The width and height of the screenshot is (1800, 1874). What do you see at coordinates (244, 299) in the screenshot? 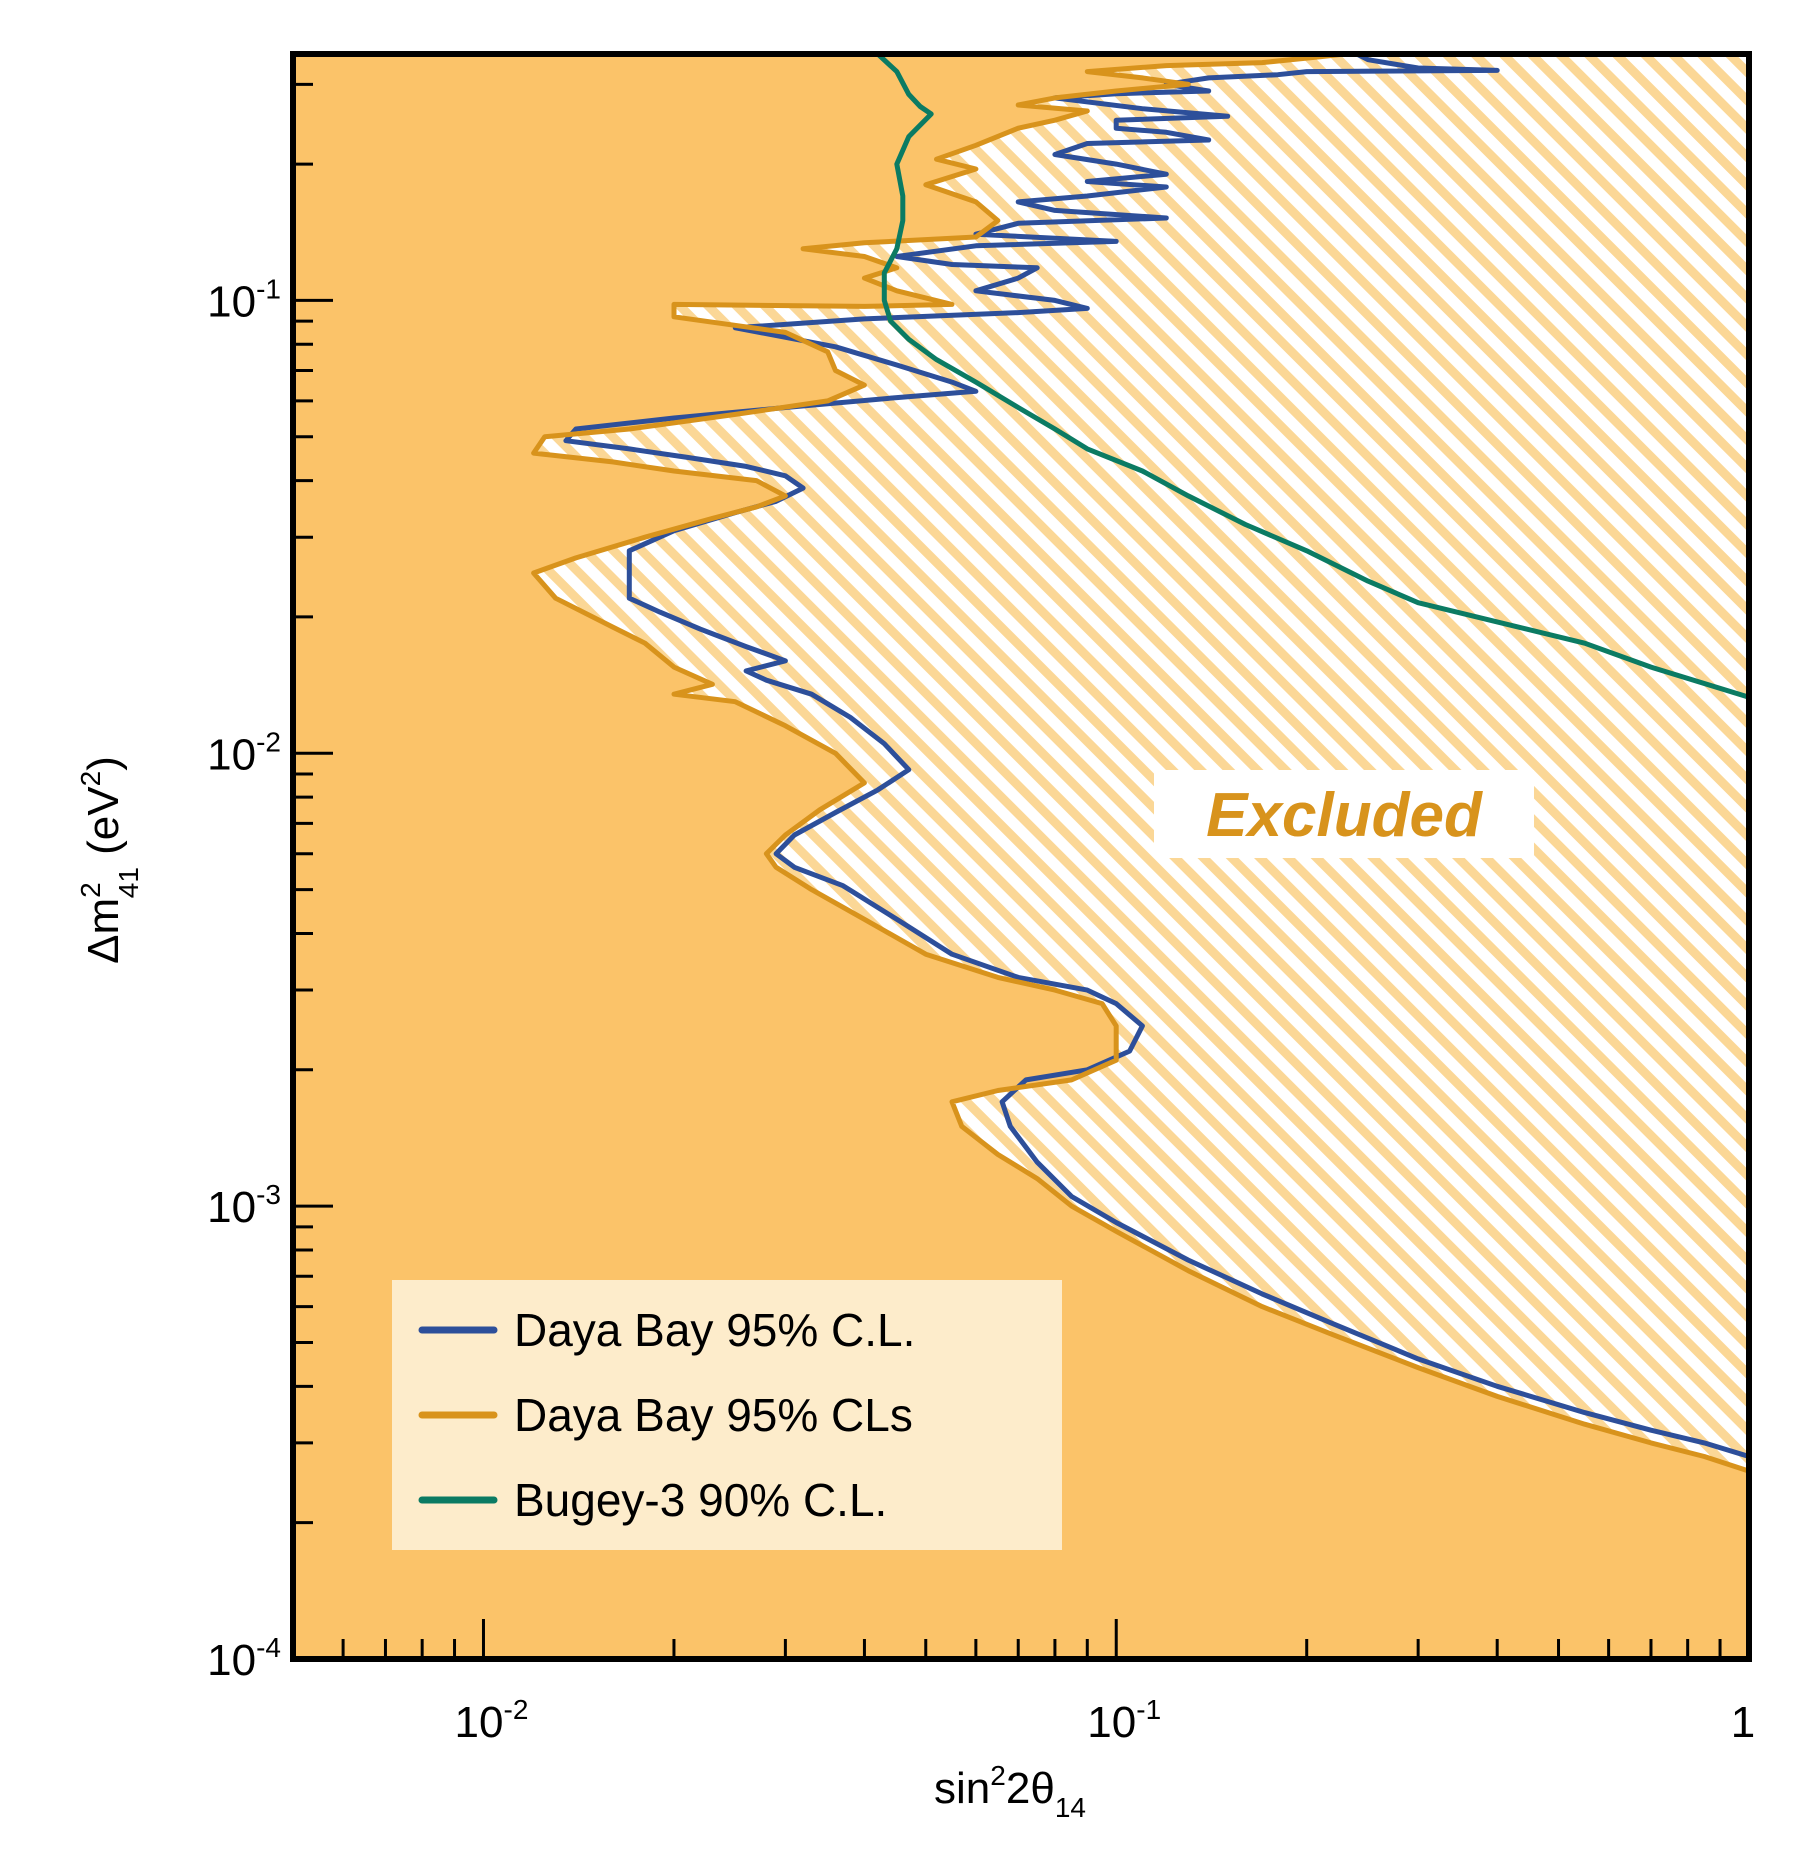
I see `y-tick-label: 10⁻¹` at bounding box center [244, 299].